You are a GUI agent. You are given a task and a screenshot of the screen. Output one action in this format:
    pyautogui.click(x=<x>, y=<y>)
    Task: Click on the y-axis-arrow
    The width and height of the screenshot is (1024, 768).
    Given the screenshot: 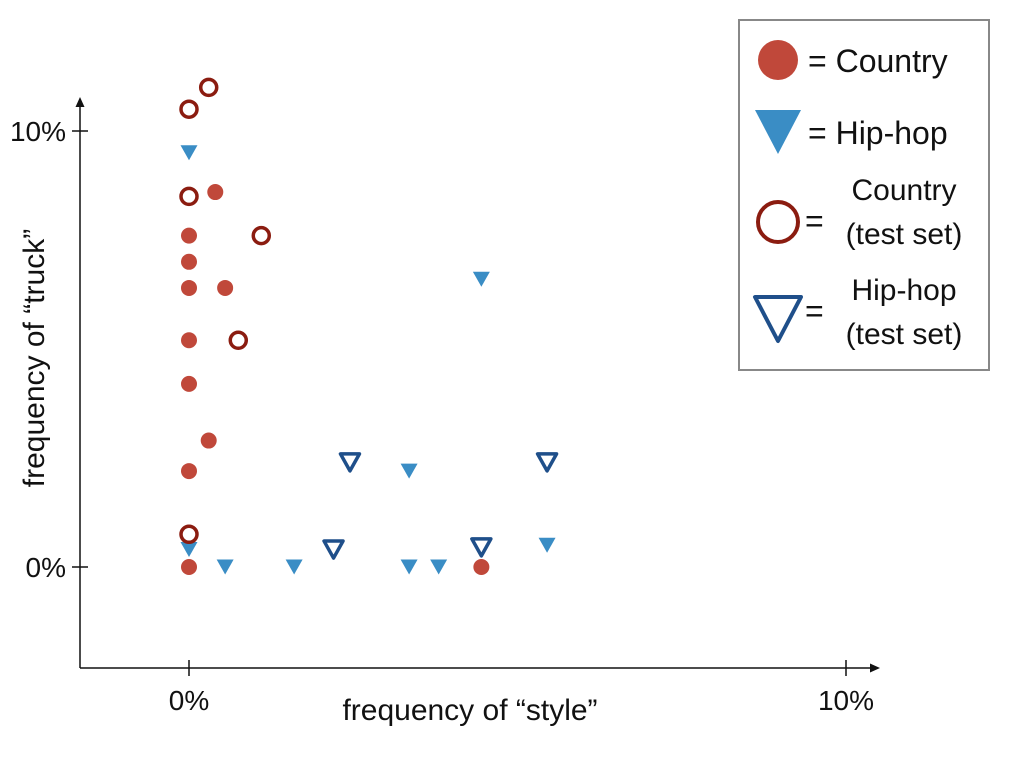 What is the action you would take?
    pyautogui.click(x=80, y=102)
    